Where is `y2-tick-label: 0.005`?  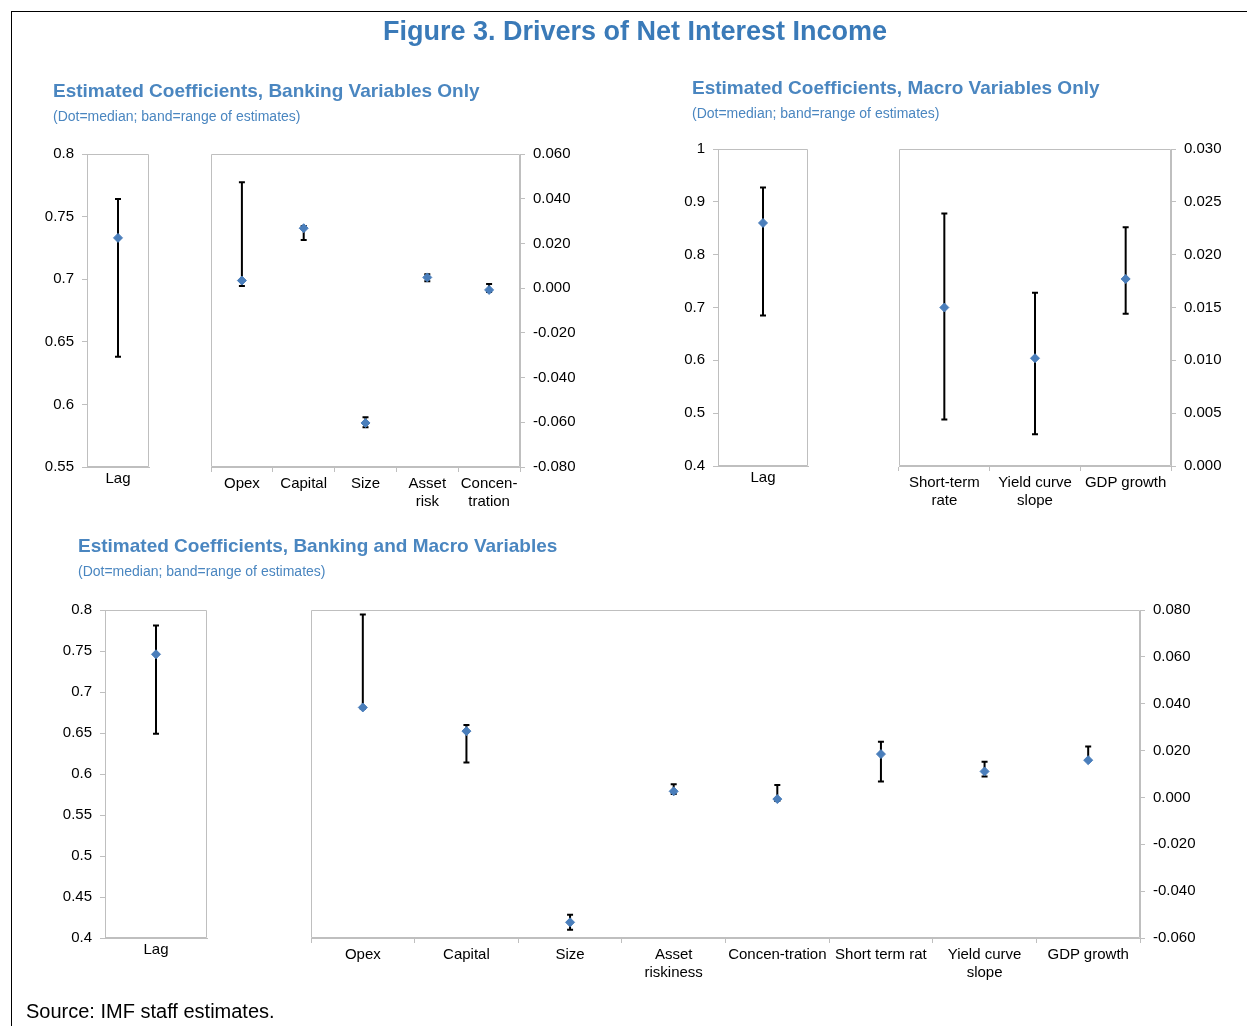
y2-tick-label: 0.005 is located at coordinates (1203, 412).